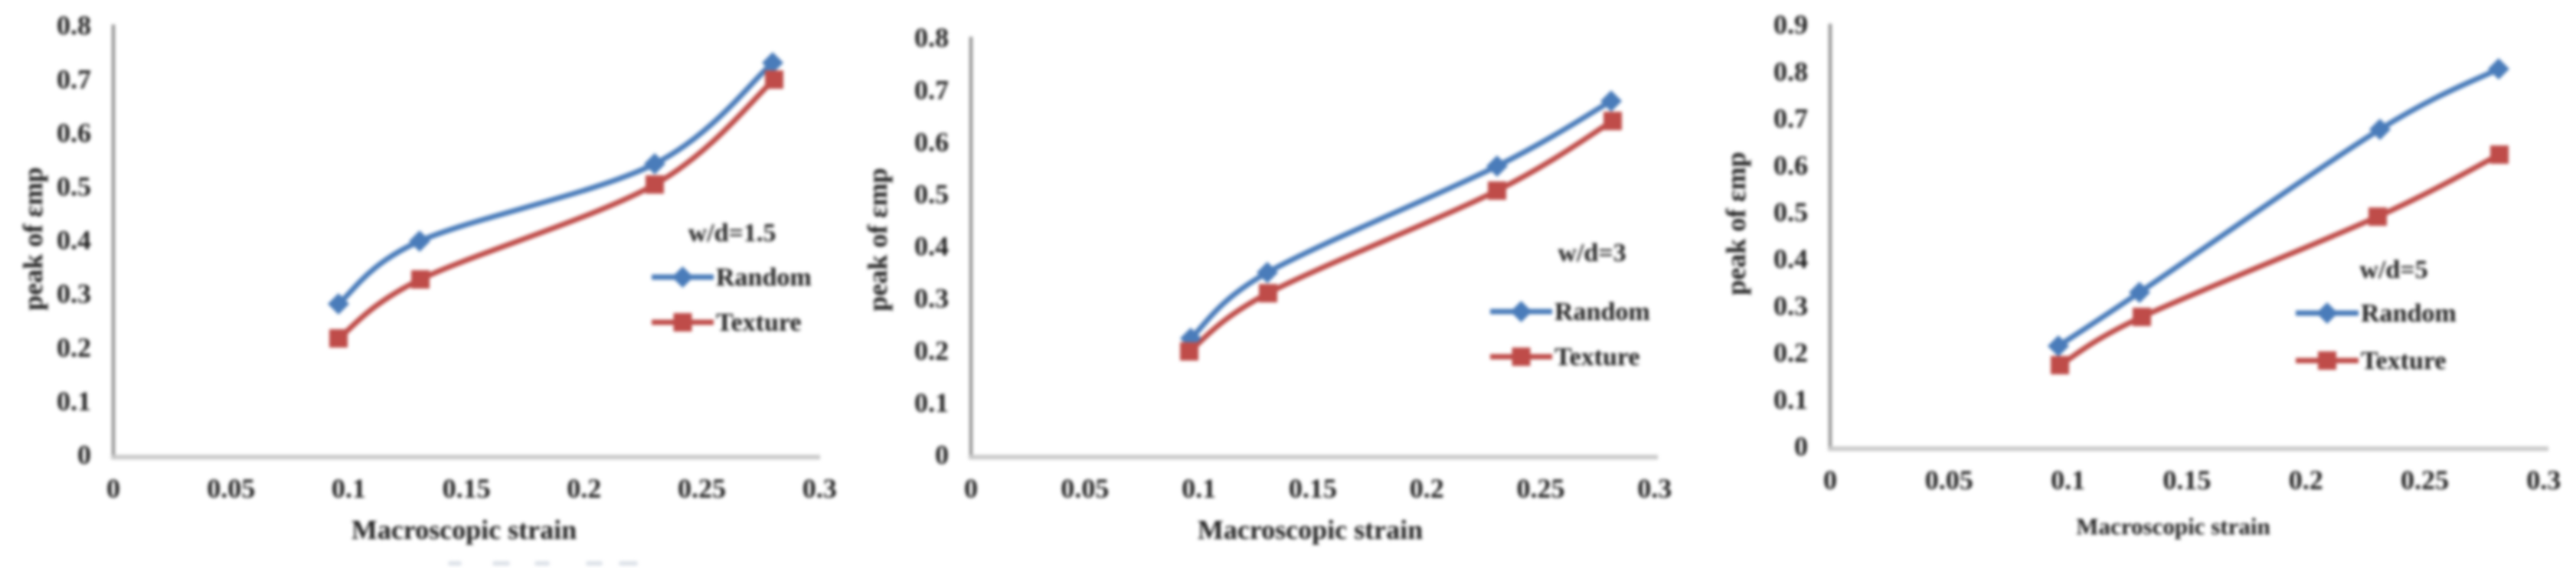 The image size is (2576, 568). Describe the element at coordinates (2393, 270) in the screenshot. I see `svg-text: w/d=5` at that location.